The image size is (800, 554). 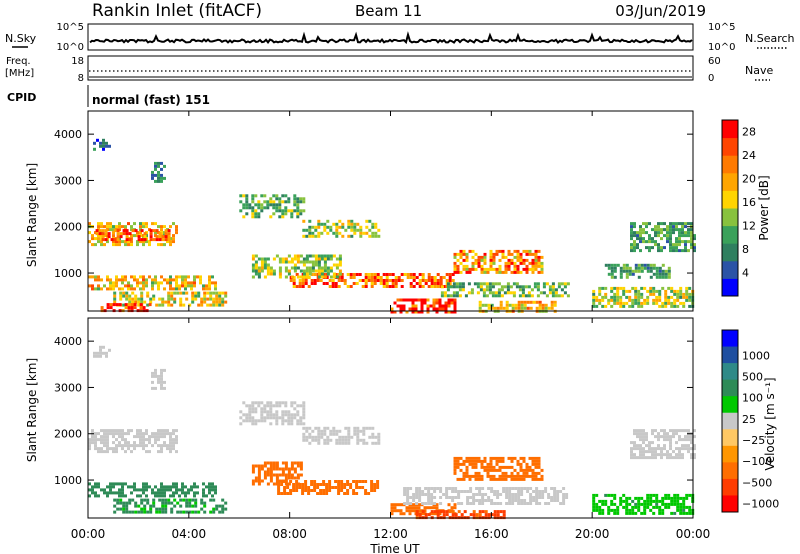 I want to click on x-tick-label: 20:00, so click(x=592, y=534).